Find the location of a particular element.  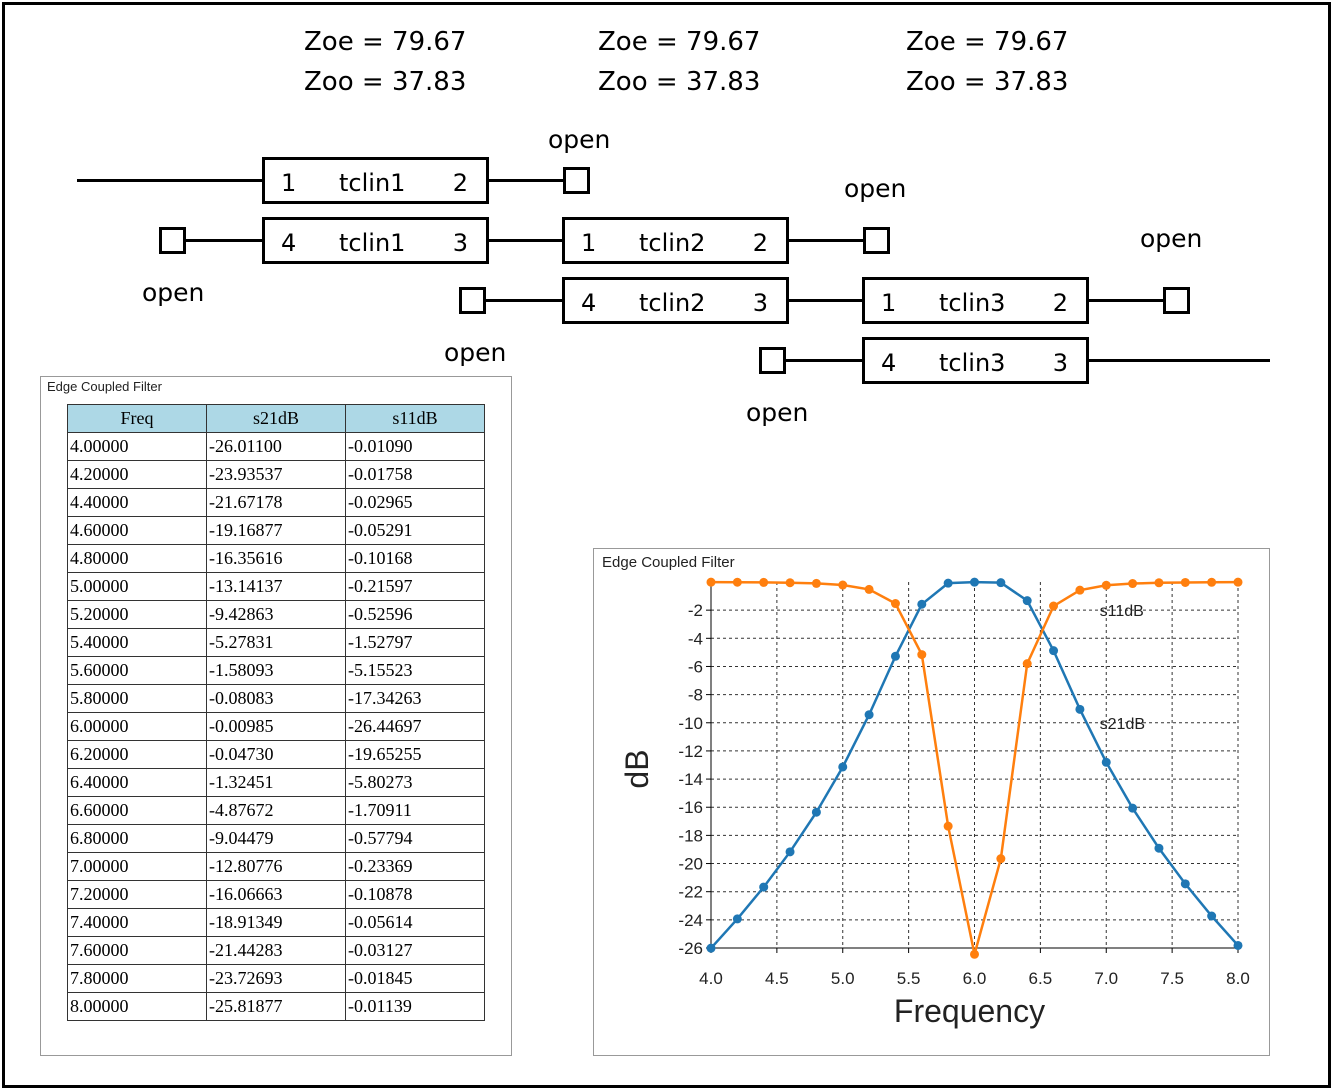

table-row: 7.60000 -21.44283 -0.03127 is located at coordinates (276, 950).